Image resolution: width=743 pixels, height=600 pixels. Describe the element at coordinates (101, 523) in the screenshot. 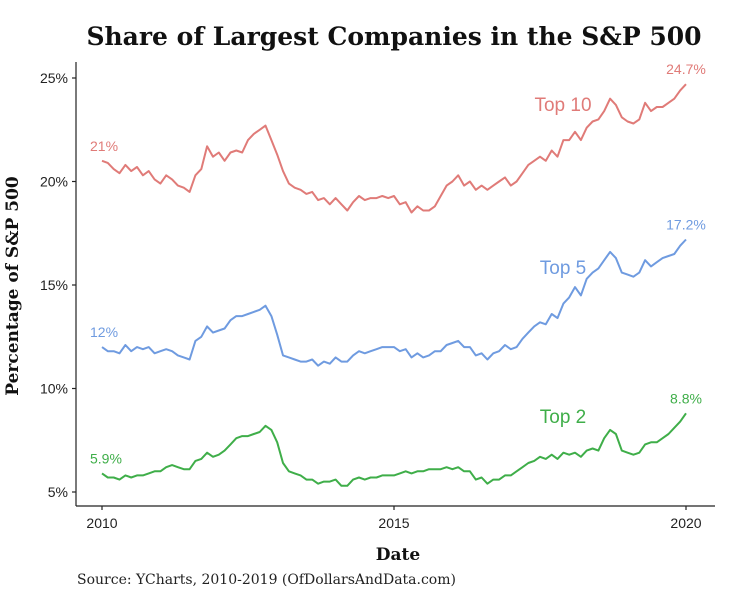

I see `x-tick-label: 2010` at that location.